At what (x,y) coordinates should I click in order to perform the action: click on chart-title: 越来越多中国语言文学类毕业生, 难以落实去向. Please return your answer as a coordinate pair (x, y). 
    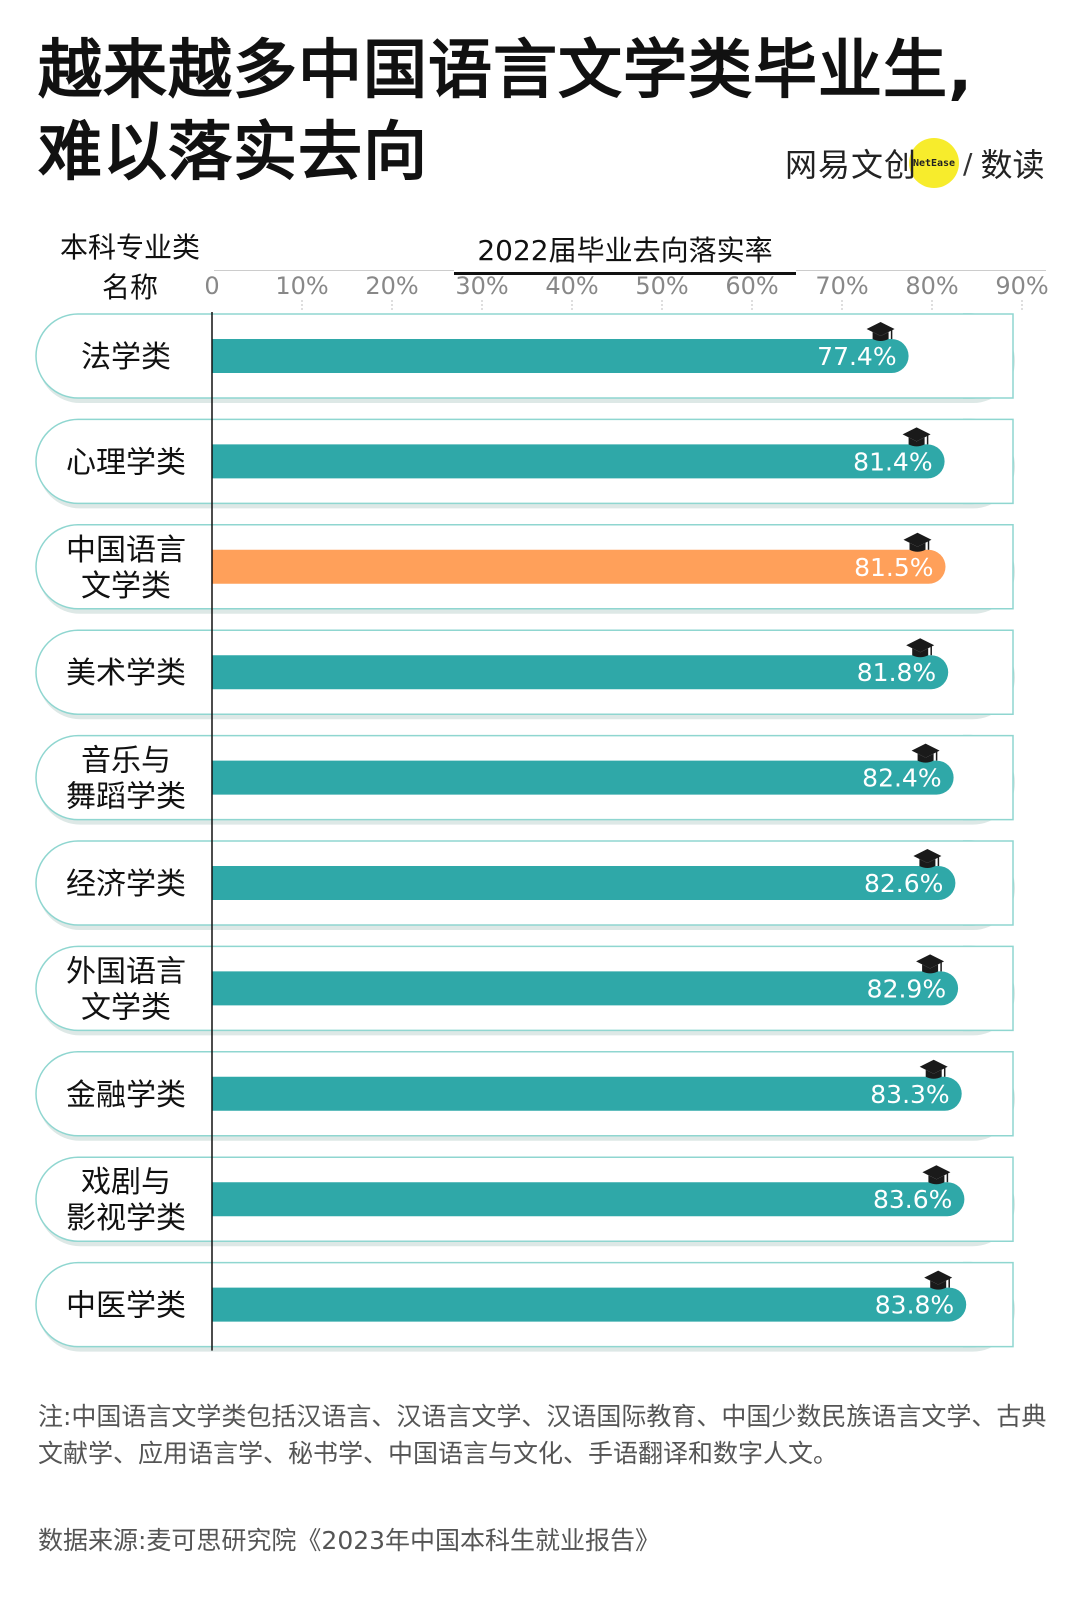
    Looking at the image, I should click on (543, 112).